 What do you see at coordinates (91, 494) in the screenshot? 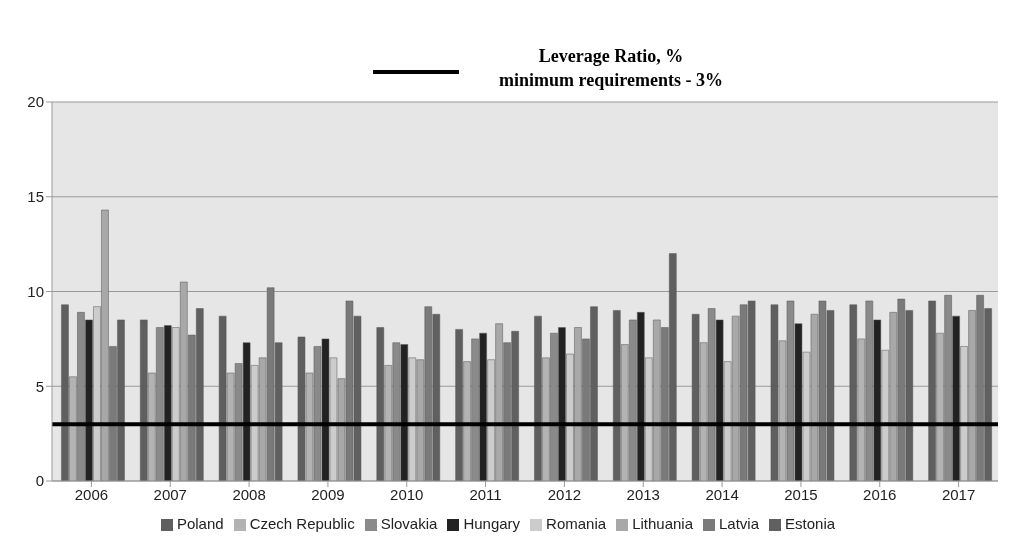
I see `x-tick-label: 2006` at bounding box center [91, 494].